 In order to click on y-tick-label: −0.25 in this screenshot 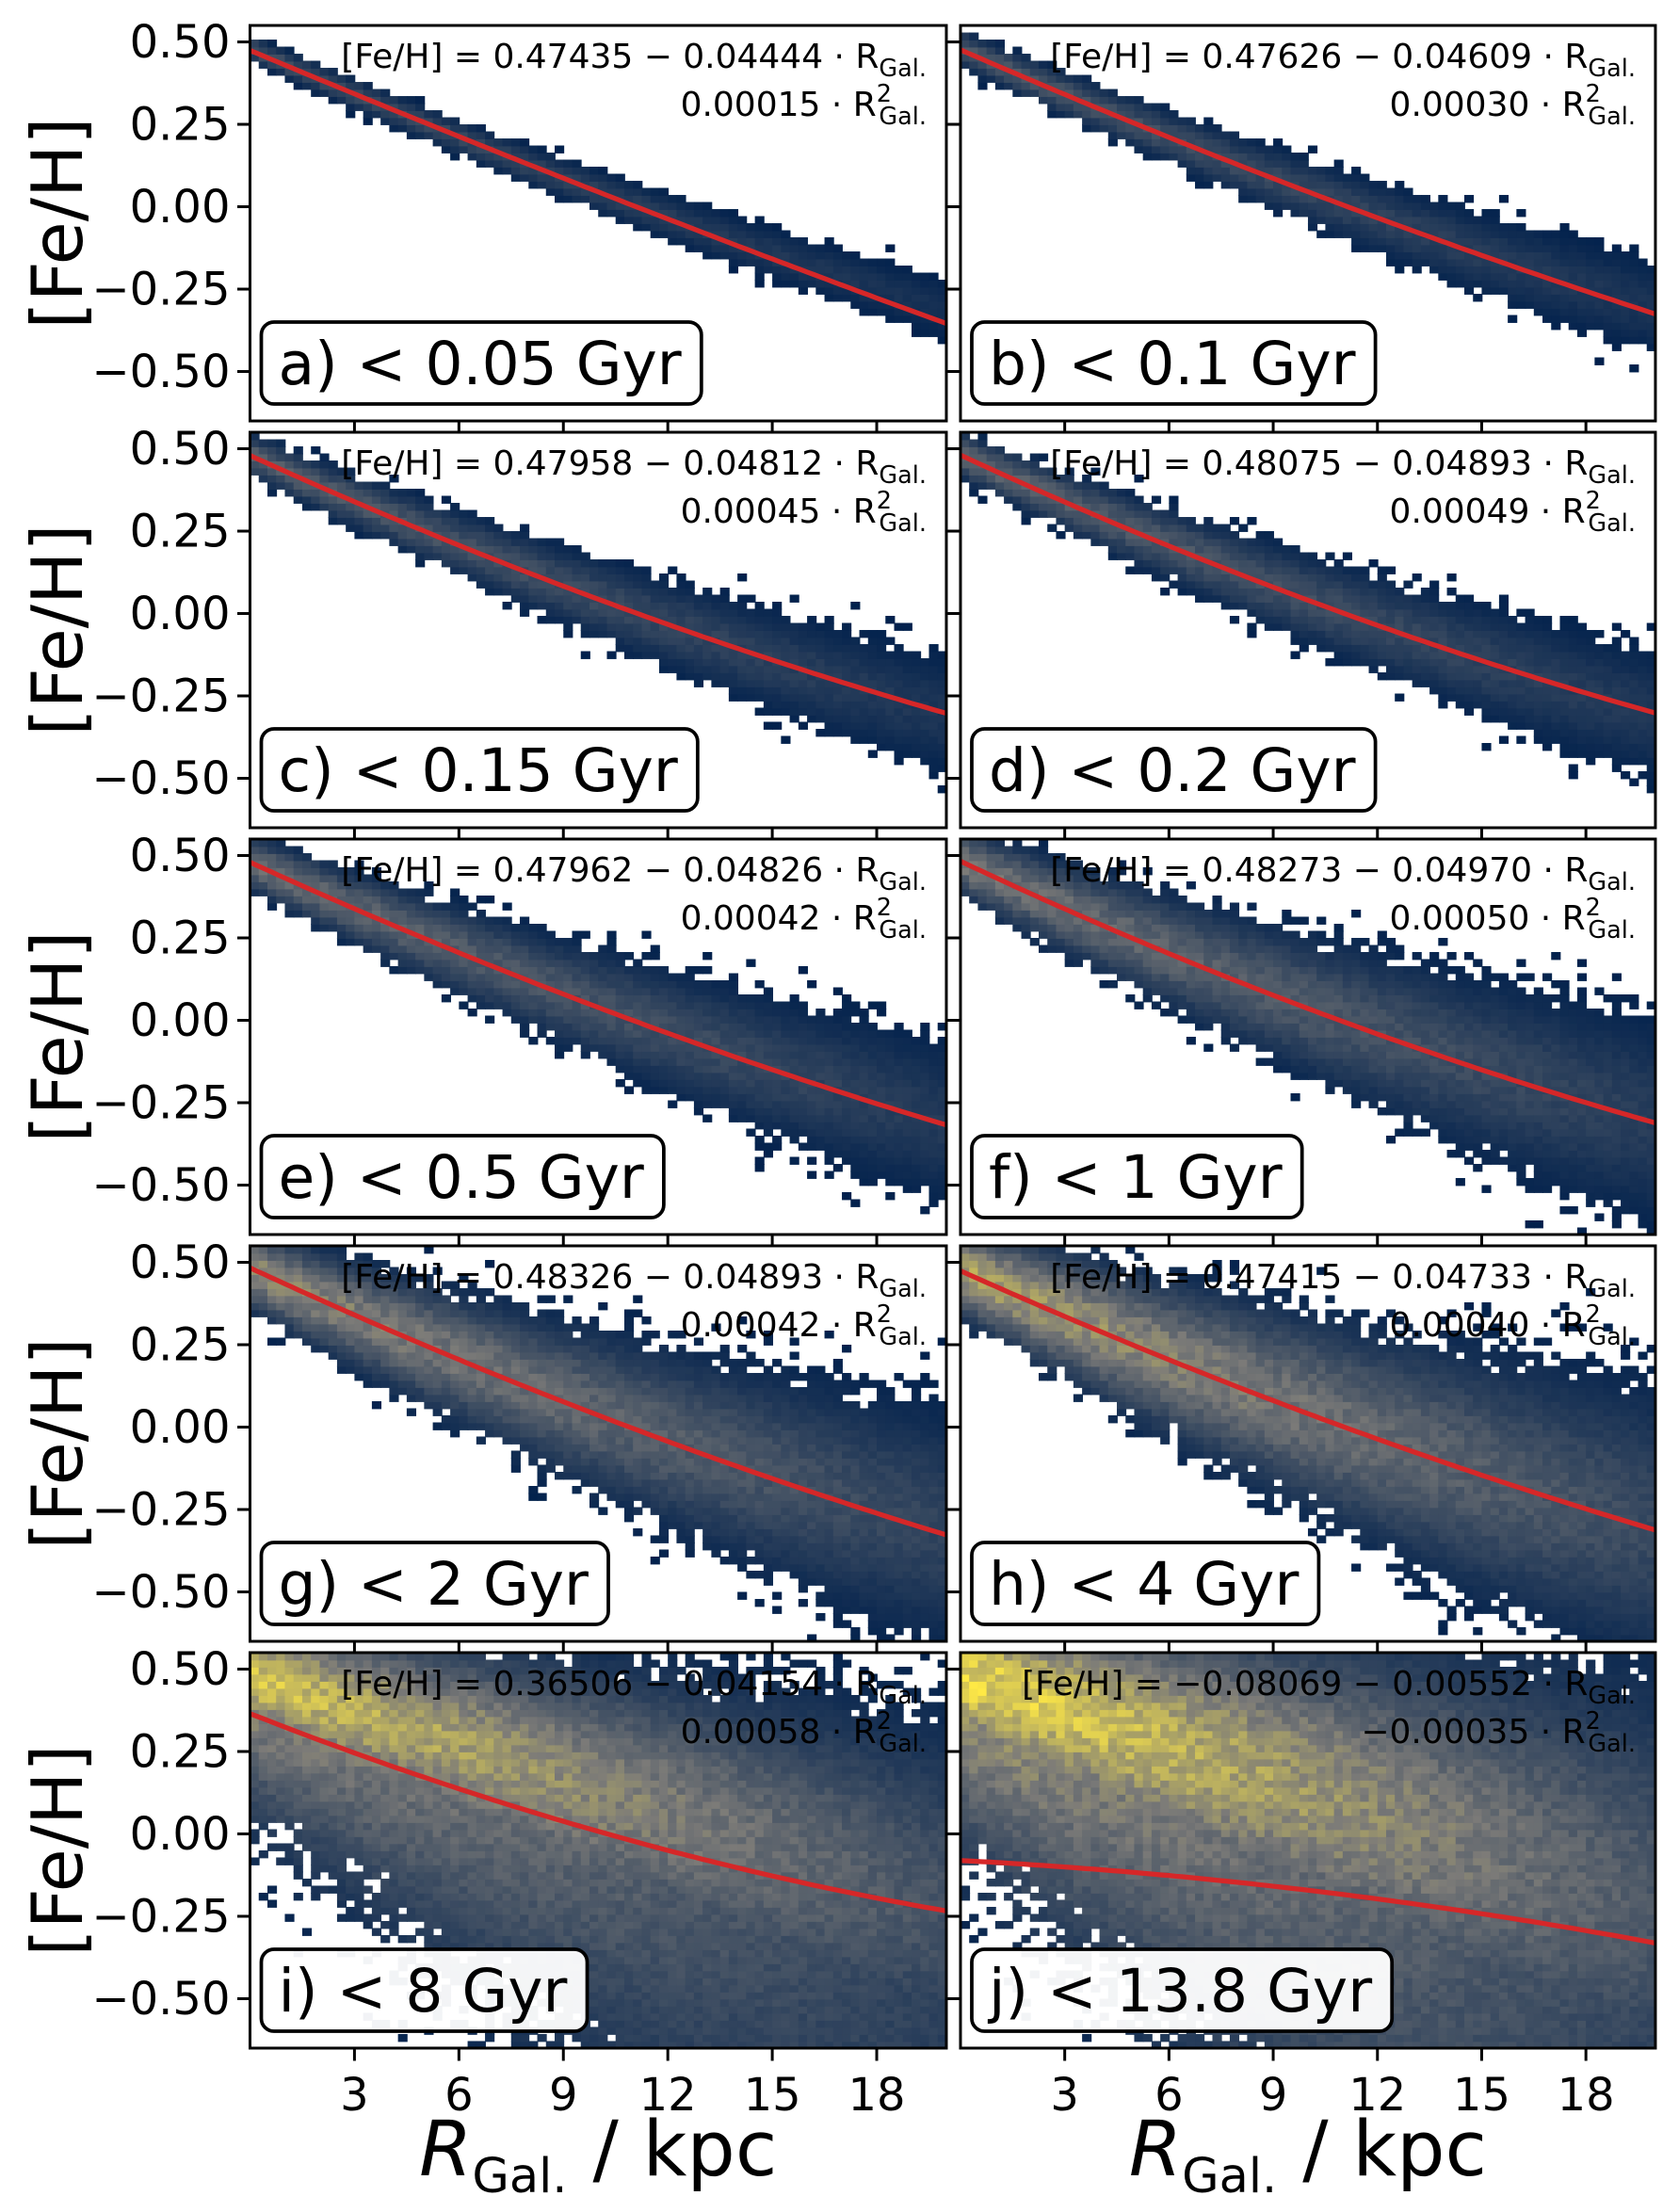, I will do `click(160, 290)`.